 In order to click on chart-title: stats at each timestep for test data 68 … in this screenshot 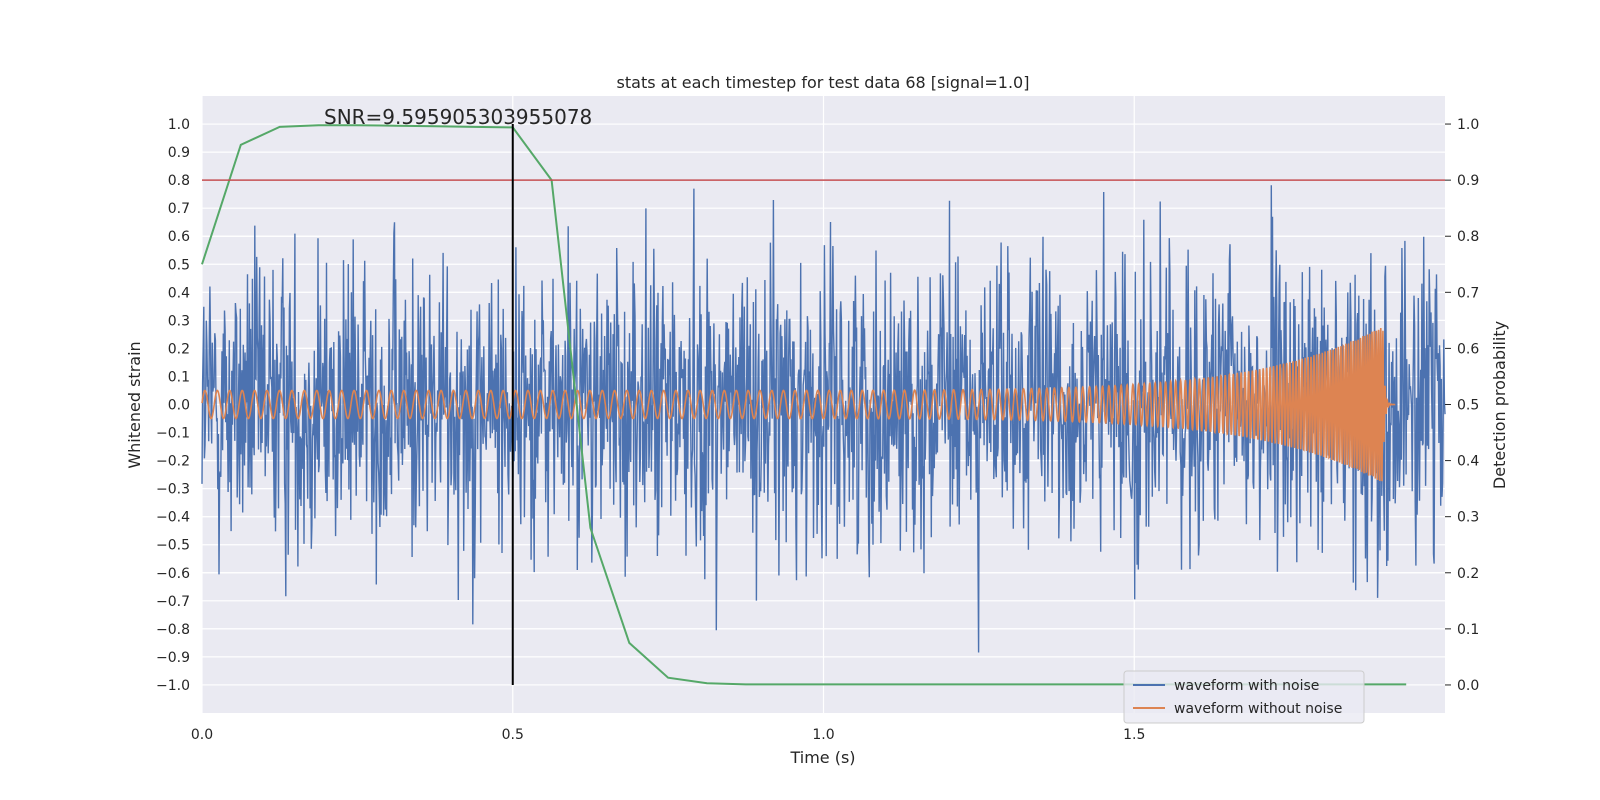, I will do `click(823, 82)`.